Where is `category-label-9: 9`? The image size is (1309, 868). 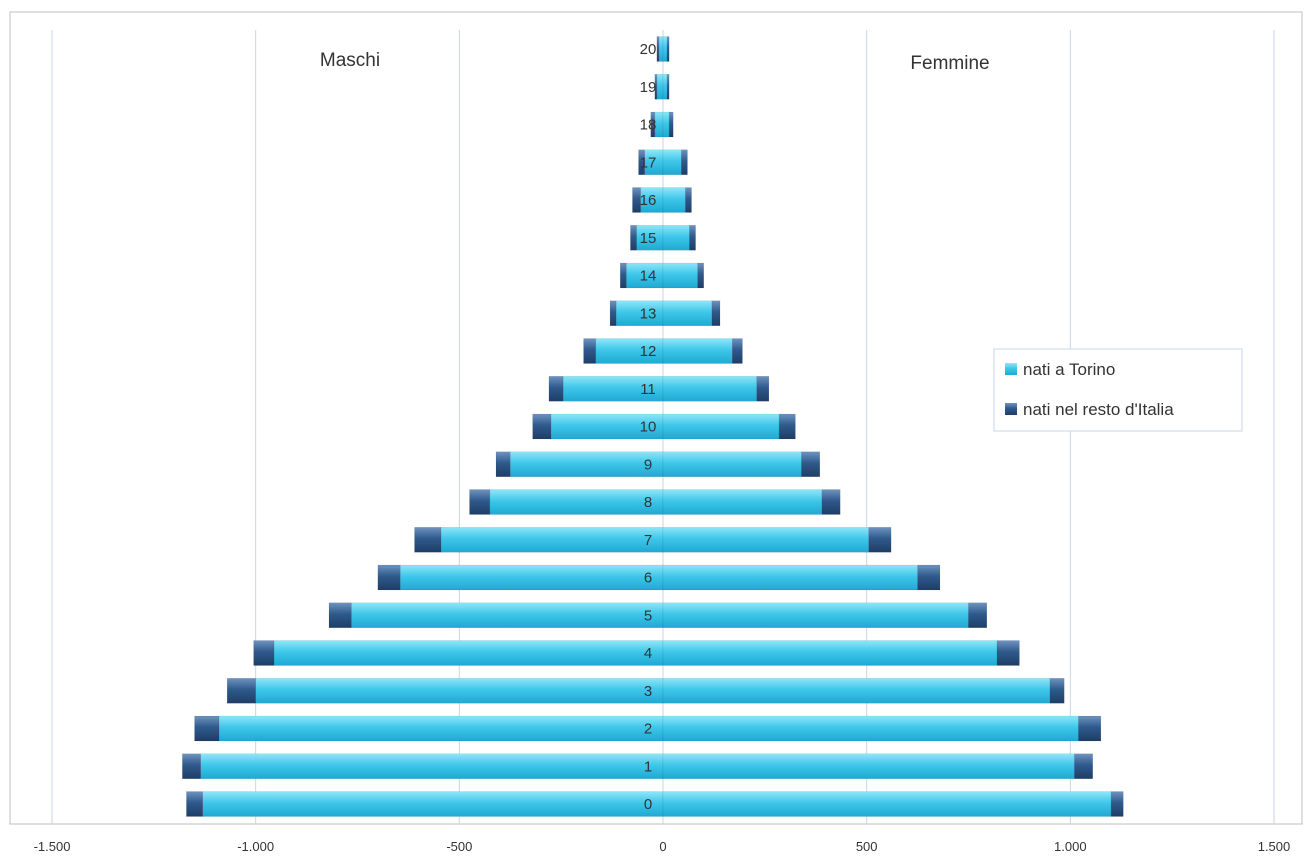
category-label-9: 9 is located at coordinates (648, 464).